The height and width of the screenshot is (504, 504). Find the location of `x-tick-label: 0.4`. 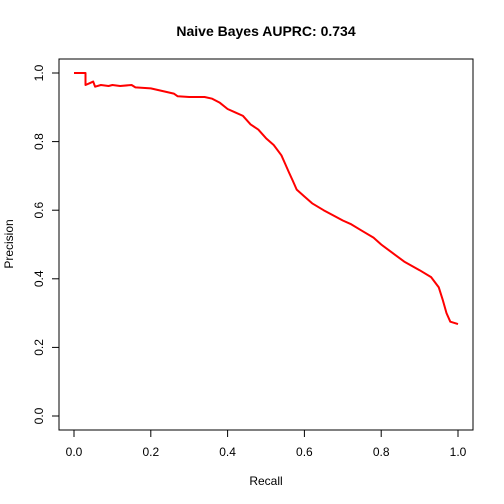

x-tick-label: 0.4 is located at coordinates (227, 452).